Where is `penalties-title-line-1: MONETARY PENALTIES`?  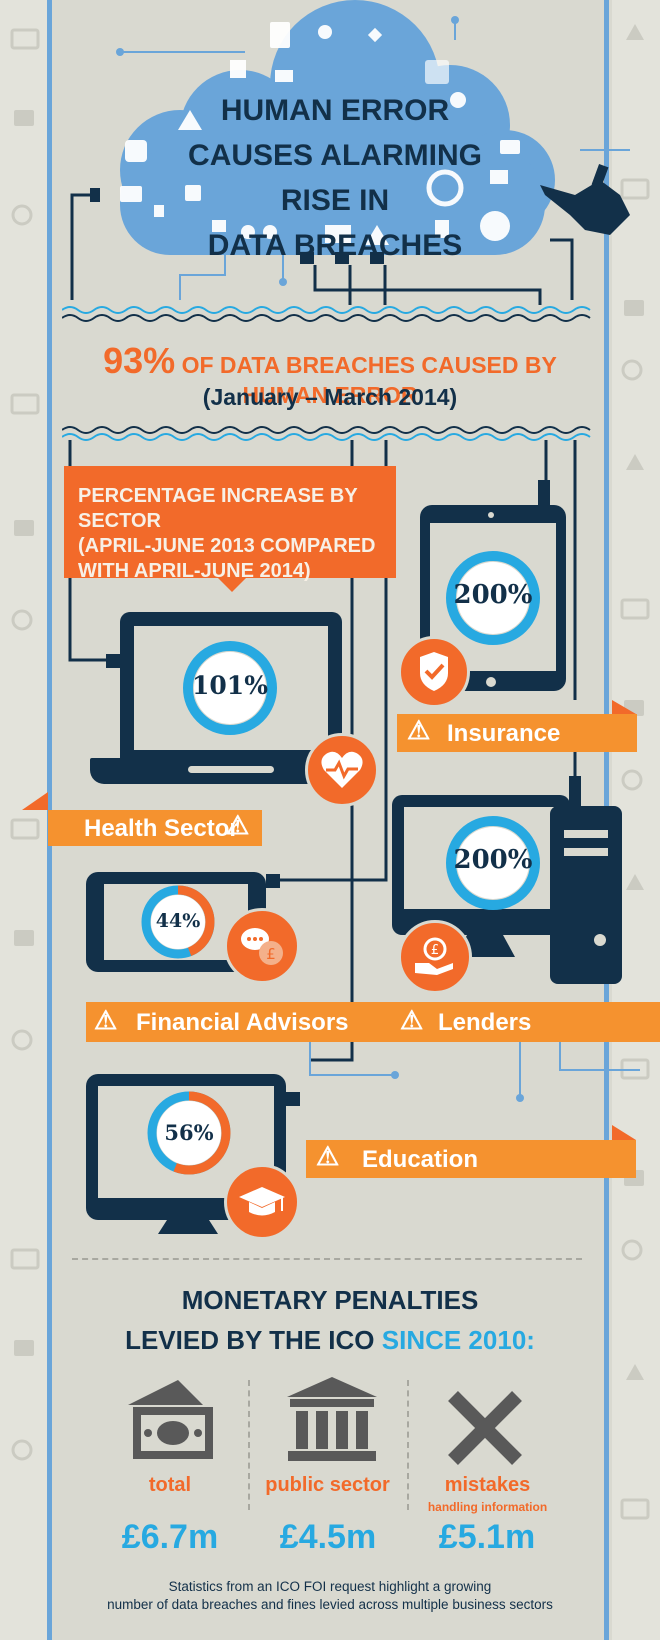
penalties-title-line-1: MONETARY PENALTIES is located at coordinates (330, 1300).